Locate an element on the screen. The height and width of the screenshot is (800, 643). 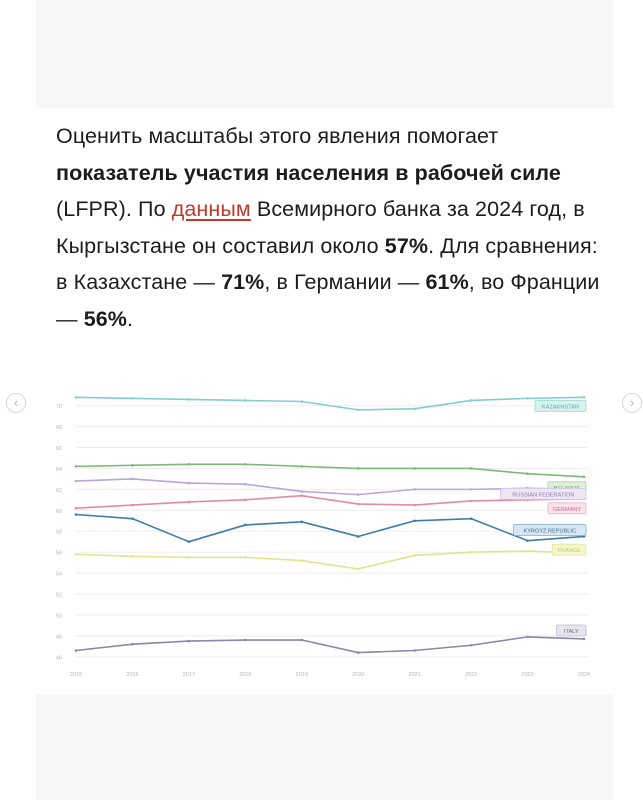
y-tick-label: 68 is located at coordinates (59, 428).